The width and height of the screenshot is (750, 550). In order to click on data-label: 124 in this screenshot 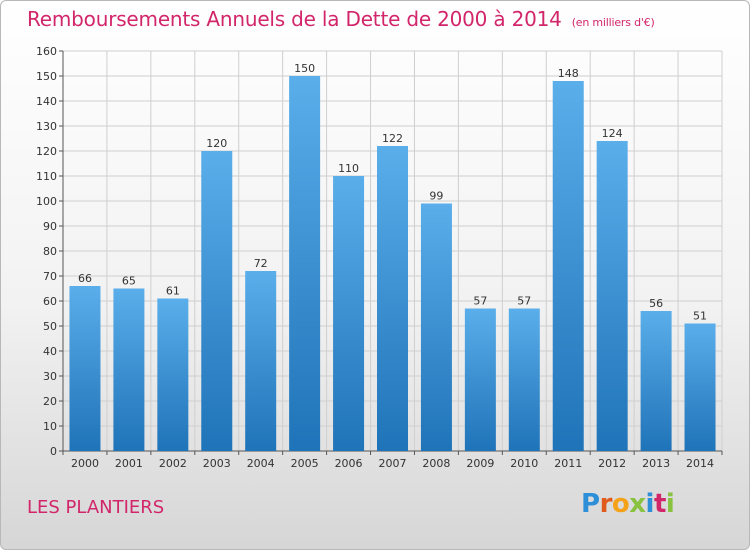, I will do `click(612, 133)`.